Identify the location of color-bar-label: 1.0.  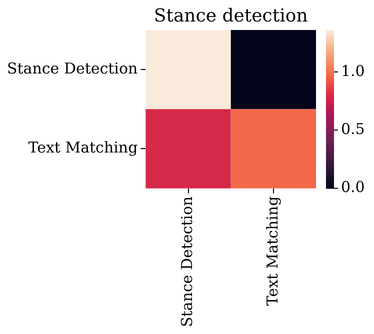
(353, 71).